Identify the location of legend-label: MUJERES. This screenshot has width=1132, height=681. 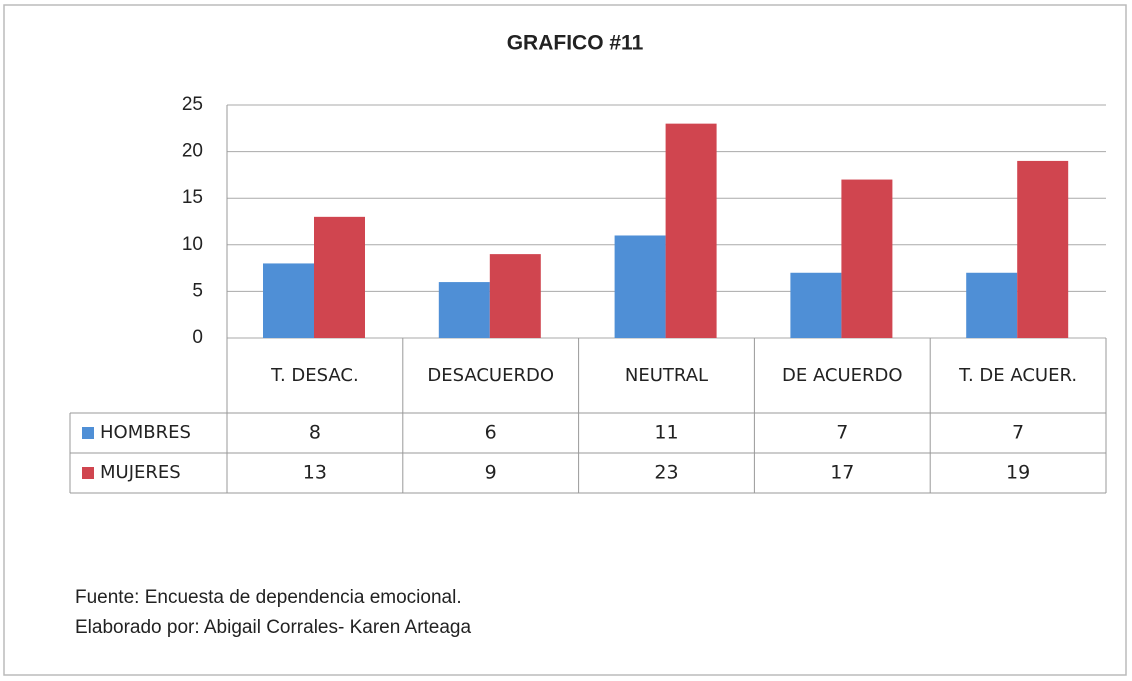
(140, 472).